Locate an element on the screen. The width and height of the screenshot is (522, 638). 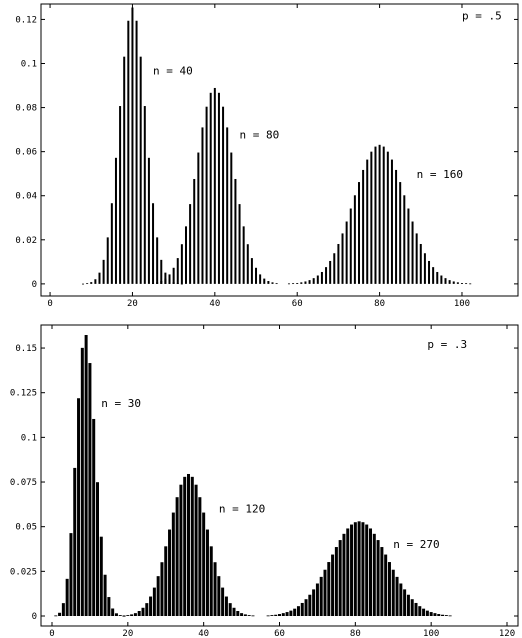
x-tick-label: 20 is located at coordinates (132, 304).